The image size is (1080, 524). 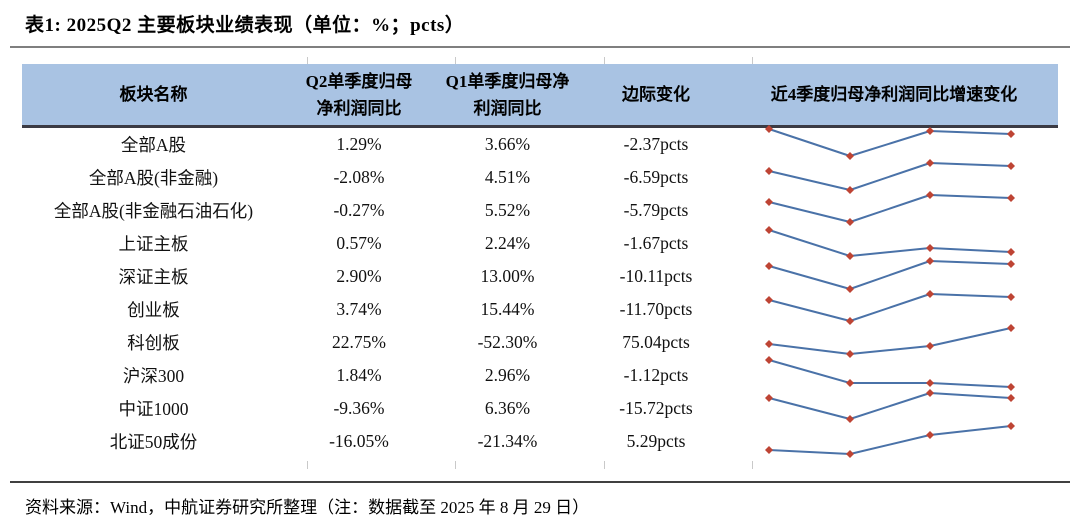 I want to click on cell-q2-yoy: -9.36%, so click(x=359, y=408).